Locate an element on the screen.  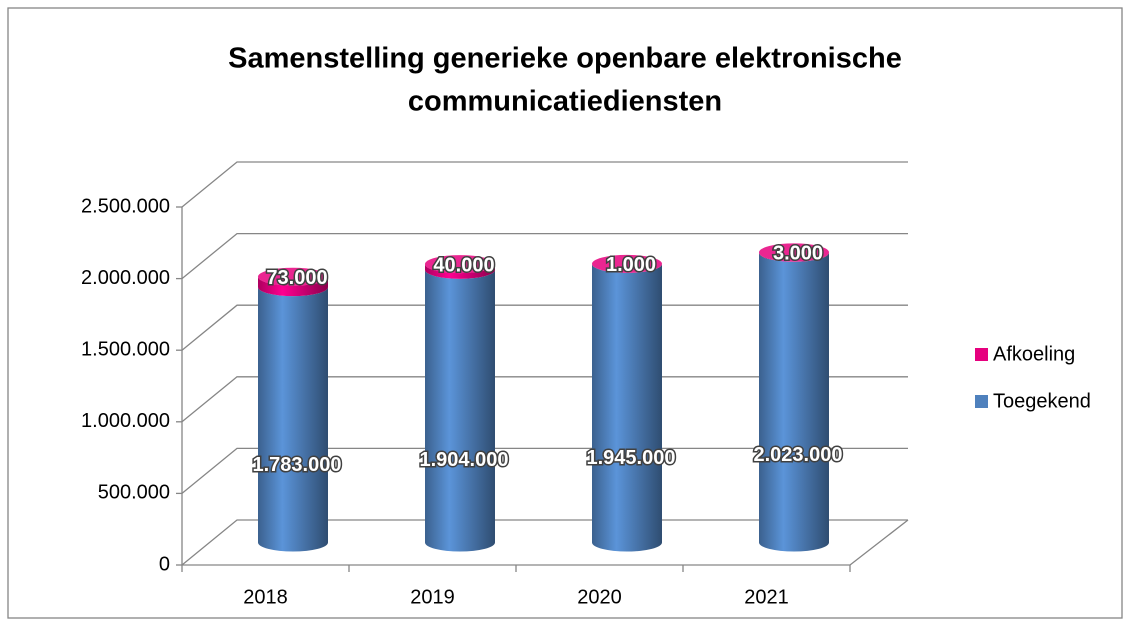
data-label: 1.000 is located at coordinates (631, 265).